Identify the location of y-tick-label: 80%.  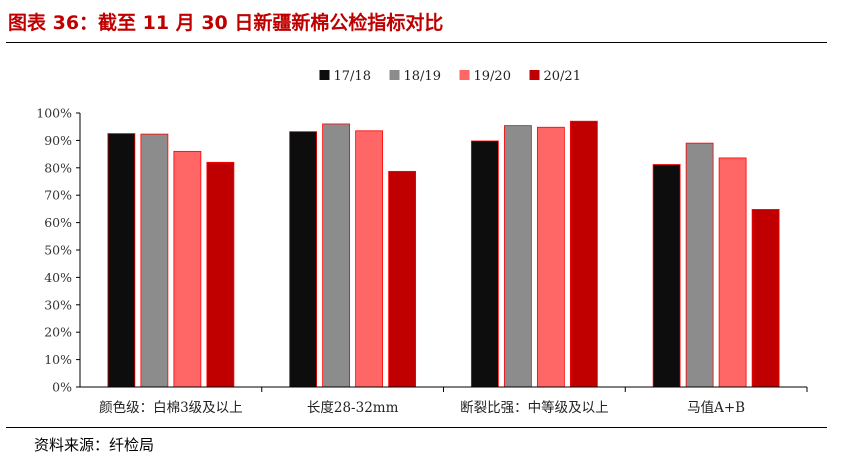
(58, 167).